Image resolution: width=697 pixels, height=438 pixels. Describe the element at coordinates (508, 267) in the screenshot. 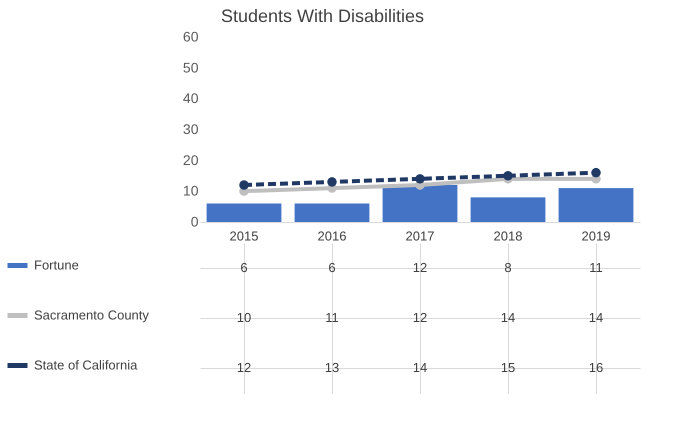

I see `data-label: 8` at that location.